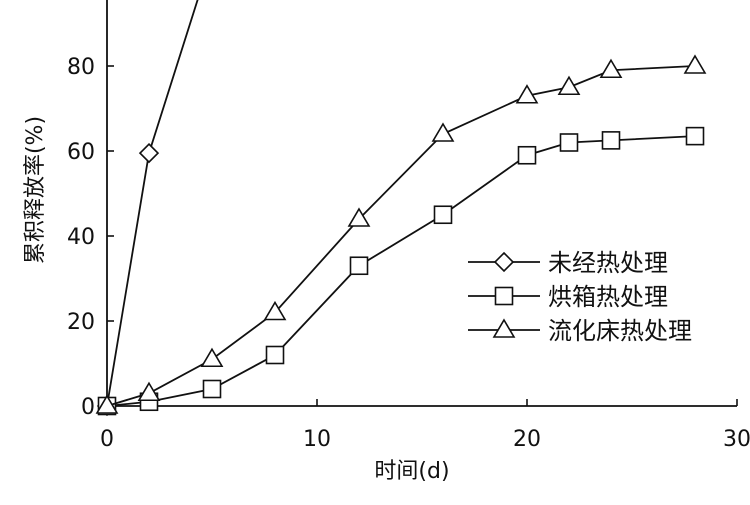  I want to click on y-axis-title: 累积释放率(%), so click(35, 190).